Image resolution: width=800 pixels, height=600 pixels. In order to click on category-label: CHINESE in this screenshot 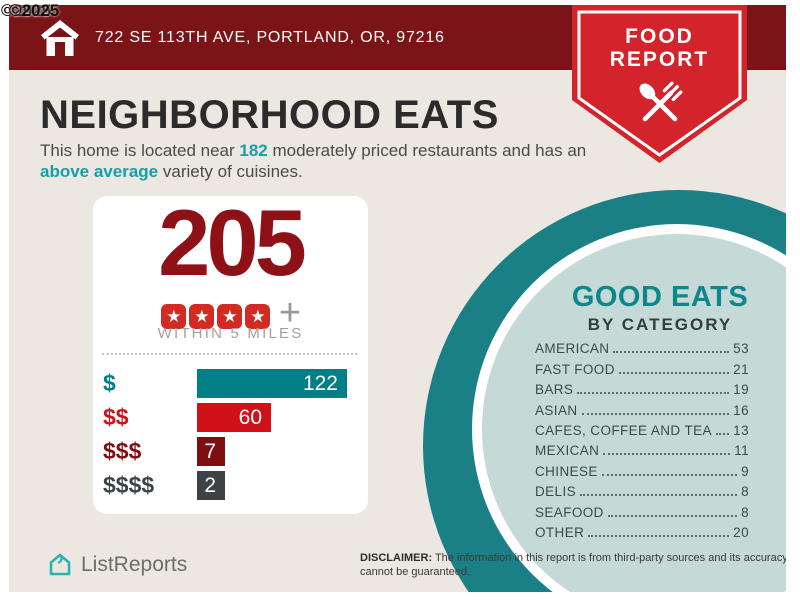, I will do `click(566, 471)`.